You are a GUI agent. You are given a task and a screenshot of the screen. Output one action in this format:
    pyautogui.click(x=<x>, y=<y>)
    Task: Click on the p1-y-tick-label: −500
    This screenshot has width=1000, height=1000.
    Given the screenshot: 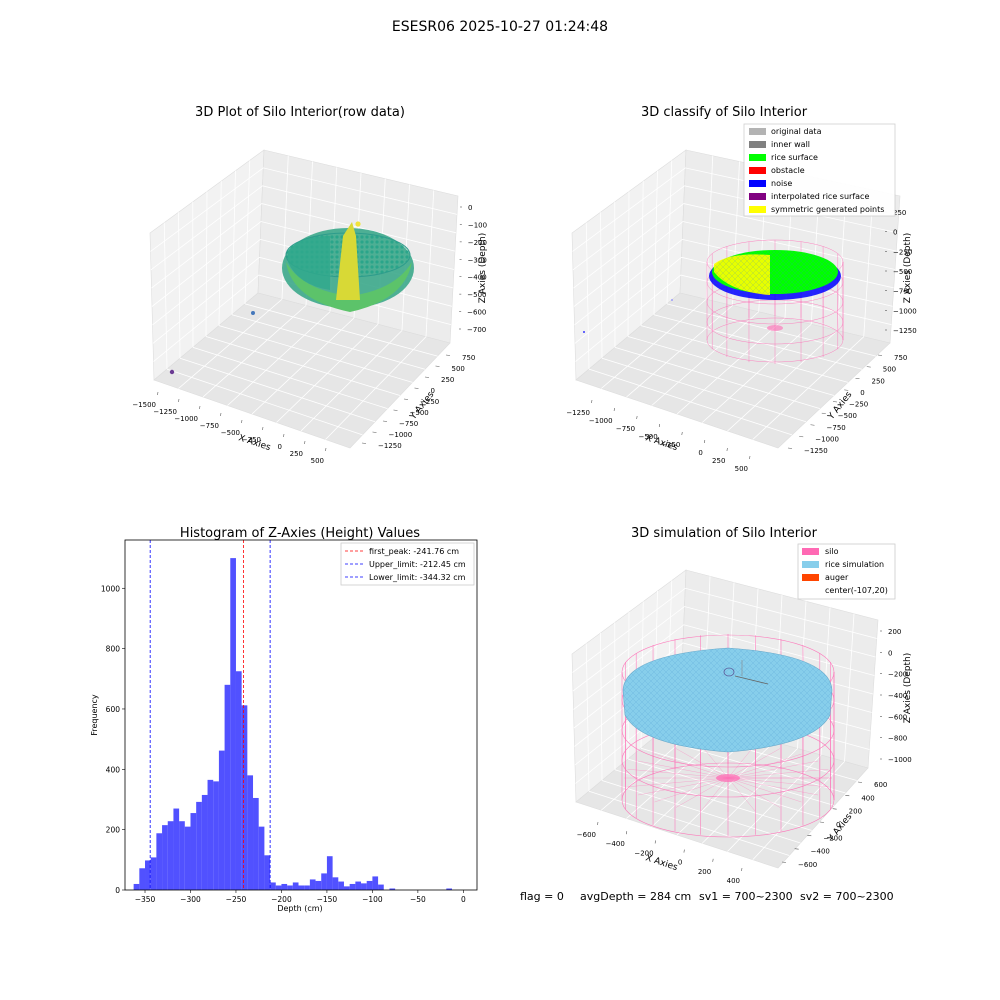 What is the action you would take?
    pyautogui.click(x=419, y=413)
    